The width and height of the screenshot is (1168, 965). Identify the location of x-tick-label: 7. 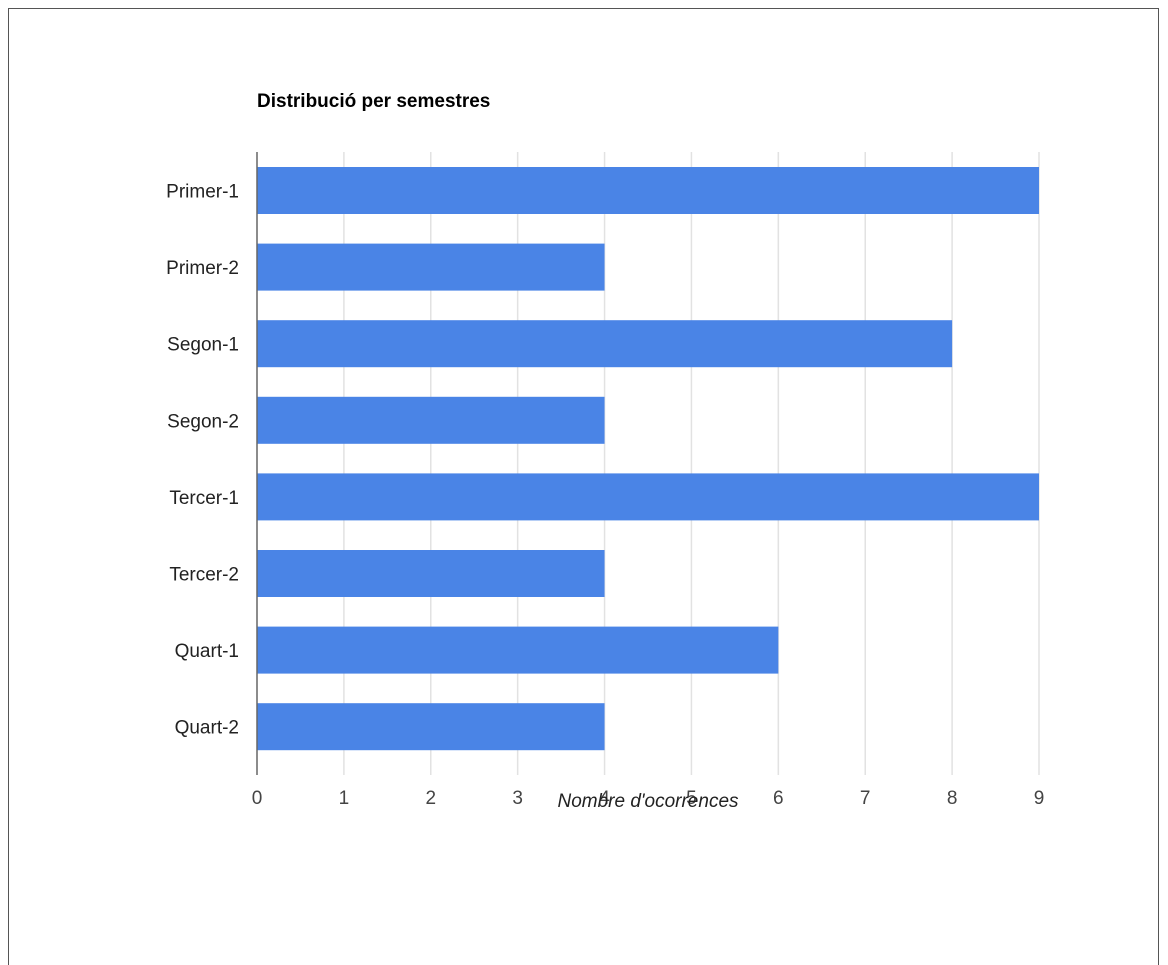
(865, 798).